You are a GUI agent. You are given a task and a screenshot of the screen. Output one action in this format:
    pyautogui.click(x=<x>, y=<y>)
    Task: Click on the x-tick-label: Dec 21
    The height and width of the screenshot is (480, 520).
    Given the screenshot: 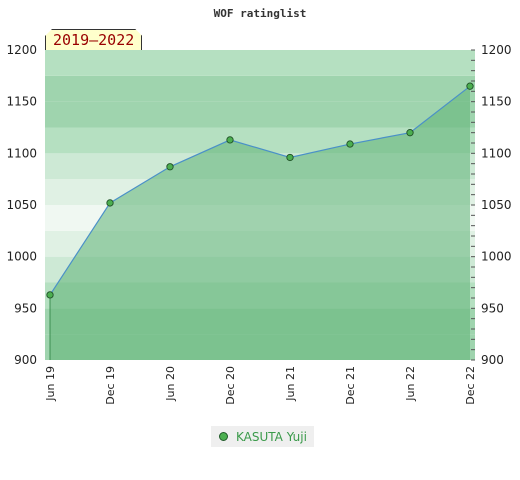 What is the action you would take?
    pyautogui.click(x=350, y=385)
    